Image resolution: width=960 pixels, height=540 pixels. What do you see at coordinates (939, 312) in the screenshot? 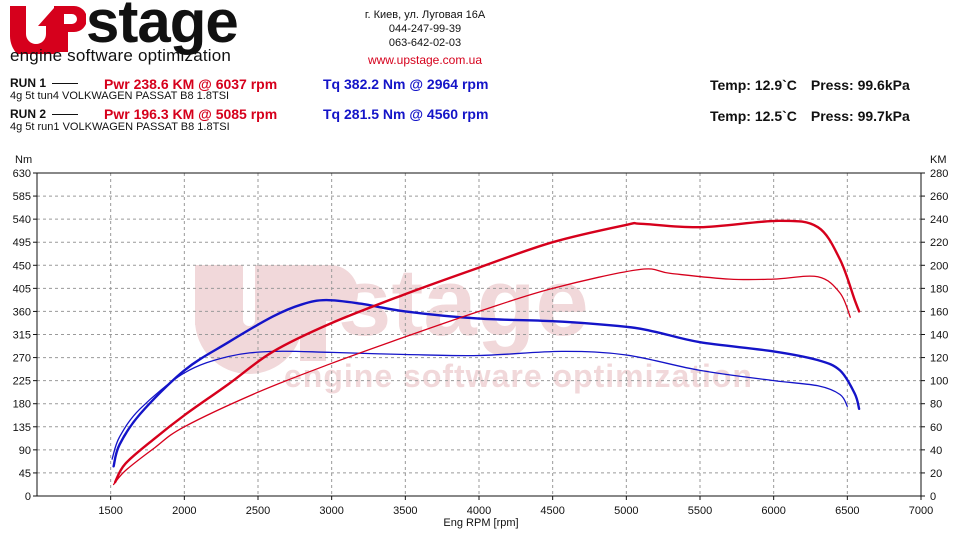
I see `y2-tick-label-8: 160` at bounding box center [939, 312].